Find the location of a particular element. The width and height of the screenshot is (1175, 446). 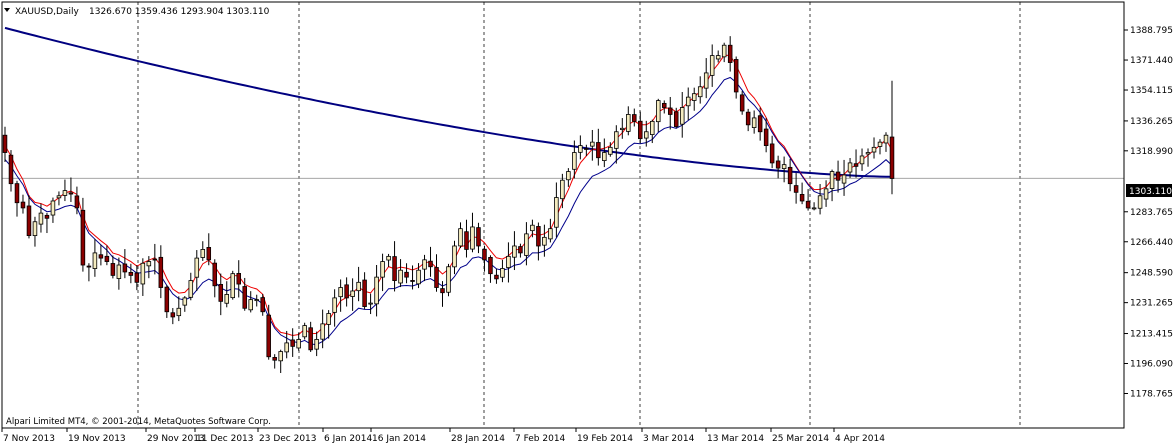

current-price-box is located at coordinates (1149, 190).